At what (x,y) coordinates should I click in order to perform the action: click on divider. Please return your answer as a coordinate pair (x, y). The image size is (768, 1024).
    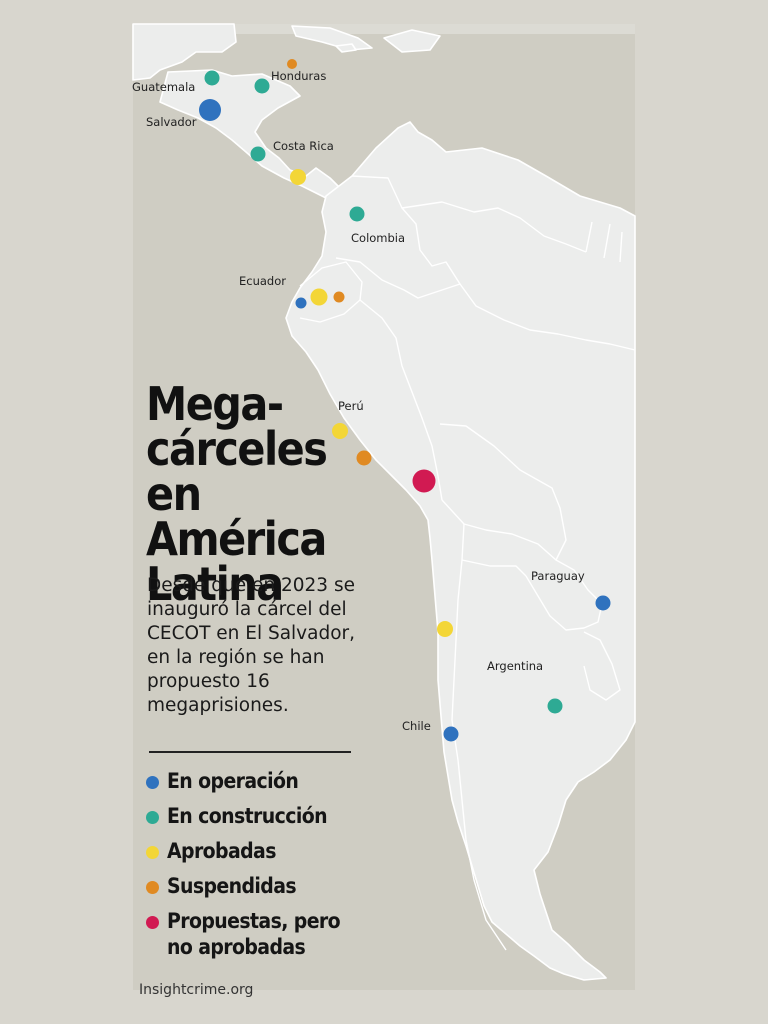
    Looking at the image, I should click on (250, 752).